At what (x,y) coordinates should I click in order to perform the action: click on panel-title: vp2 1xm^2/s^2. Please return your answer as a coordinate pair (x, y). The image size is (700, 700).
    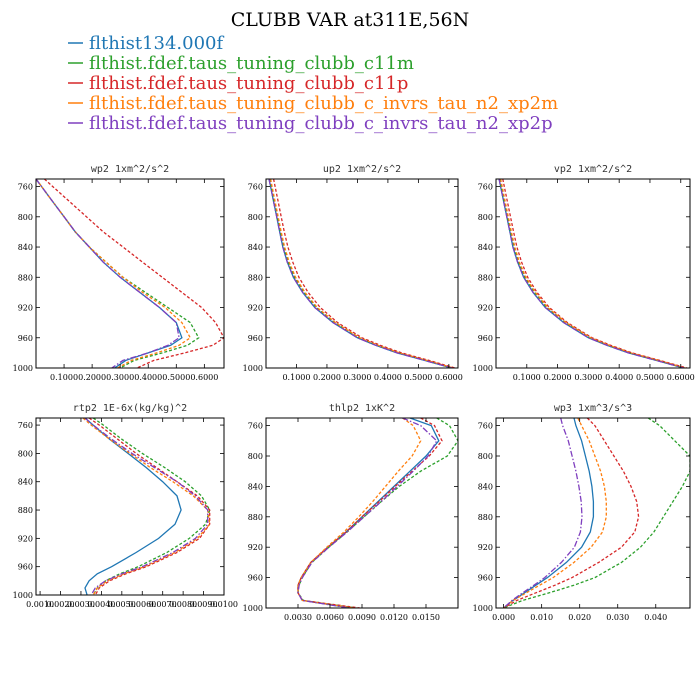
    Looking at the image, I should click on (593, 169).